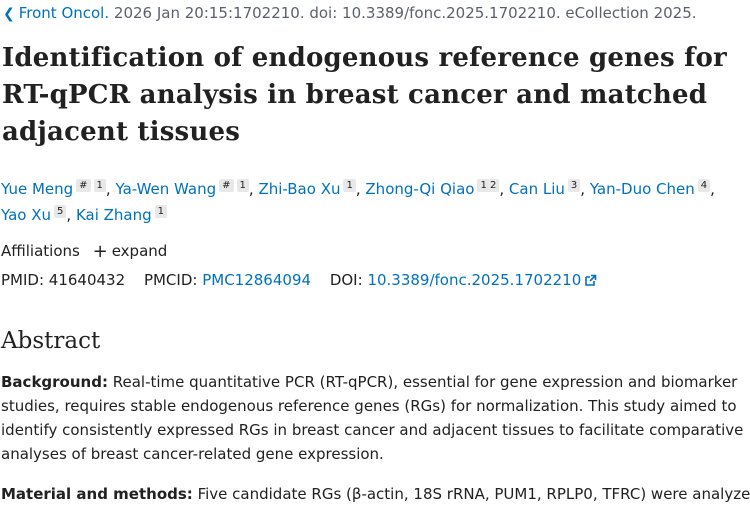 The height and width of the screenshot is (506, 750). Describe the element at coordinates (40, 251) in the screenshot. I see `affiliations-label: Affiliations` at that location.